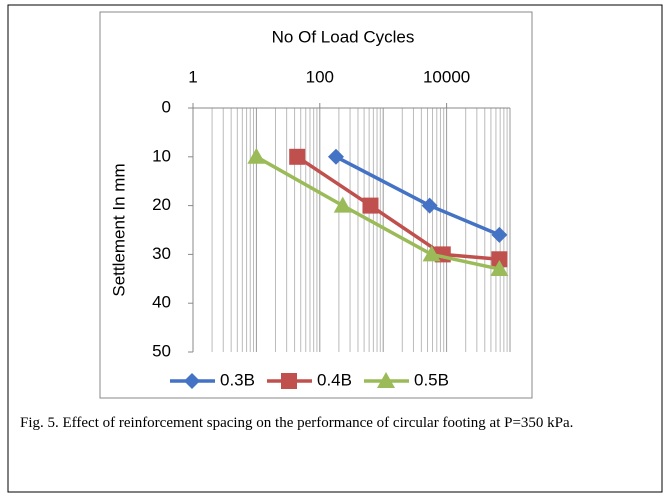 Image resolution: width=670 pixels, height=497 pixels. Describe the element at coordinates (161, 253) in the screenshot. I see `y-tick-label: 30` at that location.